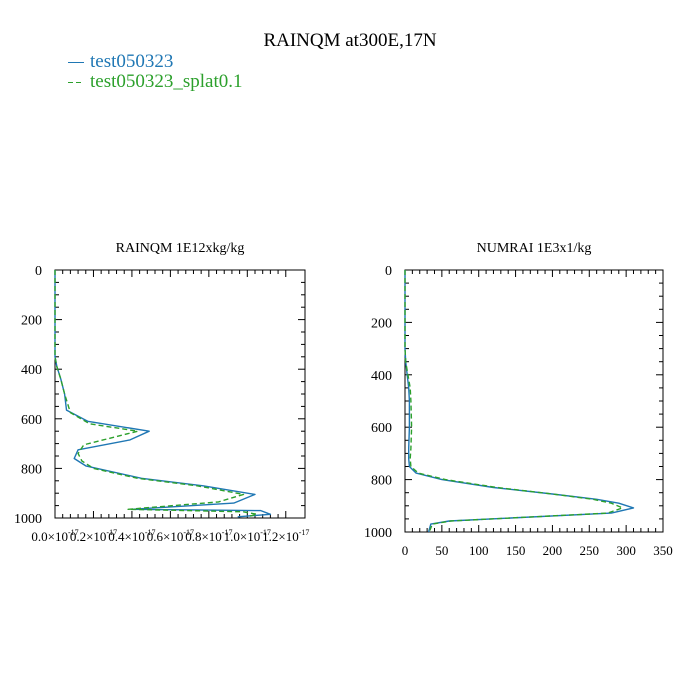 This screenshot has height=700, width=700. What do you see at coordinates (553, 550) in the screenshot?
I see `x-tick-label: 200` at bounding box center [553, 550].